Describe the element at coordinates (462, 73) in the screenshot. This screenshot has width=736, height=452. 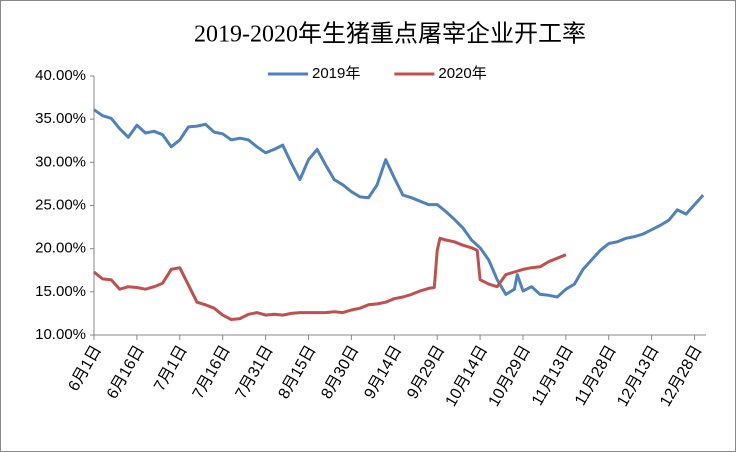
I see `legend-label: 2020年` at that location.